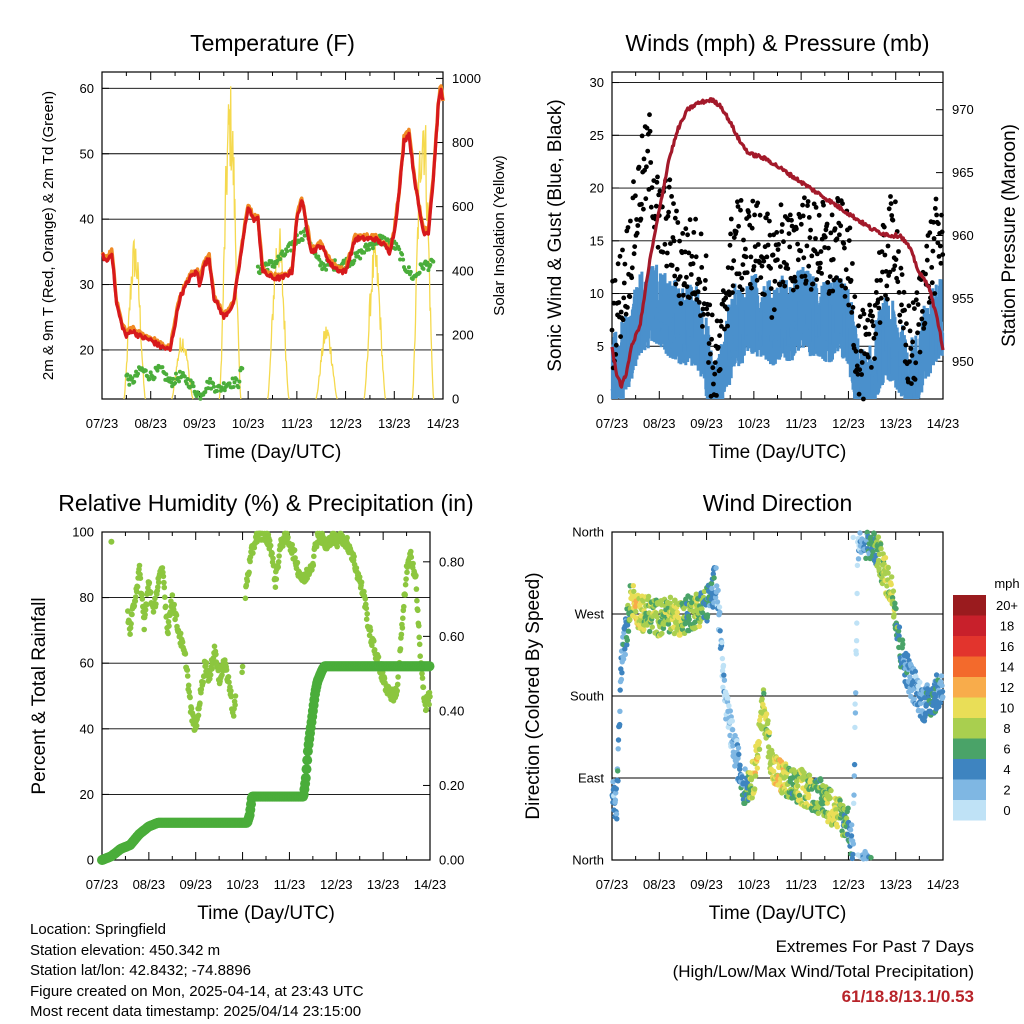 This screenshot has width=1024, height=1024. Describe the element at coordinates (141, 971) in the screenshot. I see `latlon-text: Station lat/lon: 42.8432; -74.8896` at that location.